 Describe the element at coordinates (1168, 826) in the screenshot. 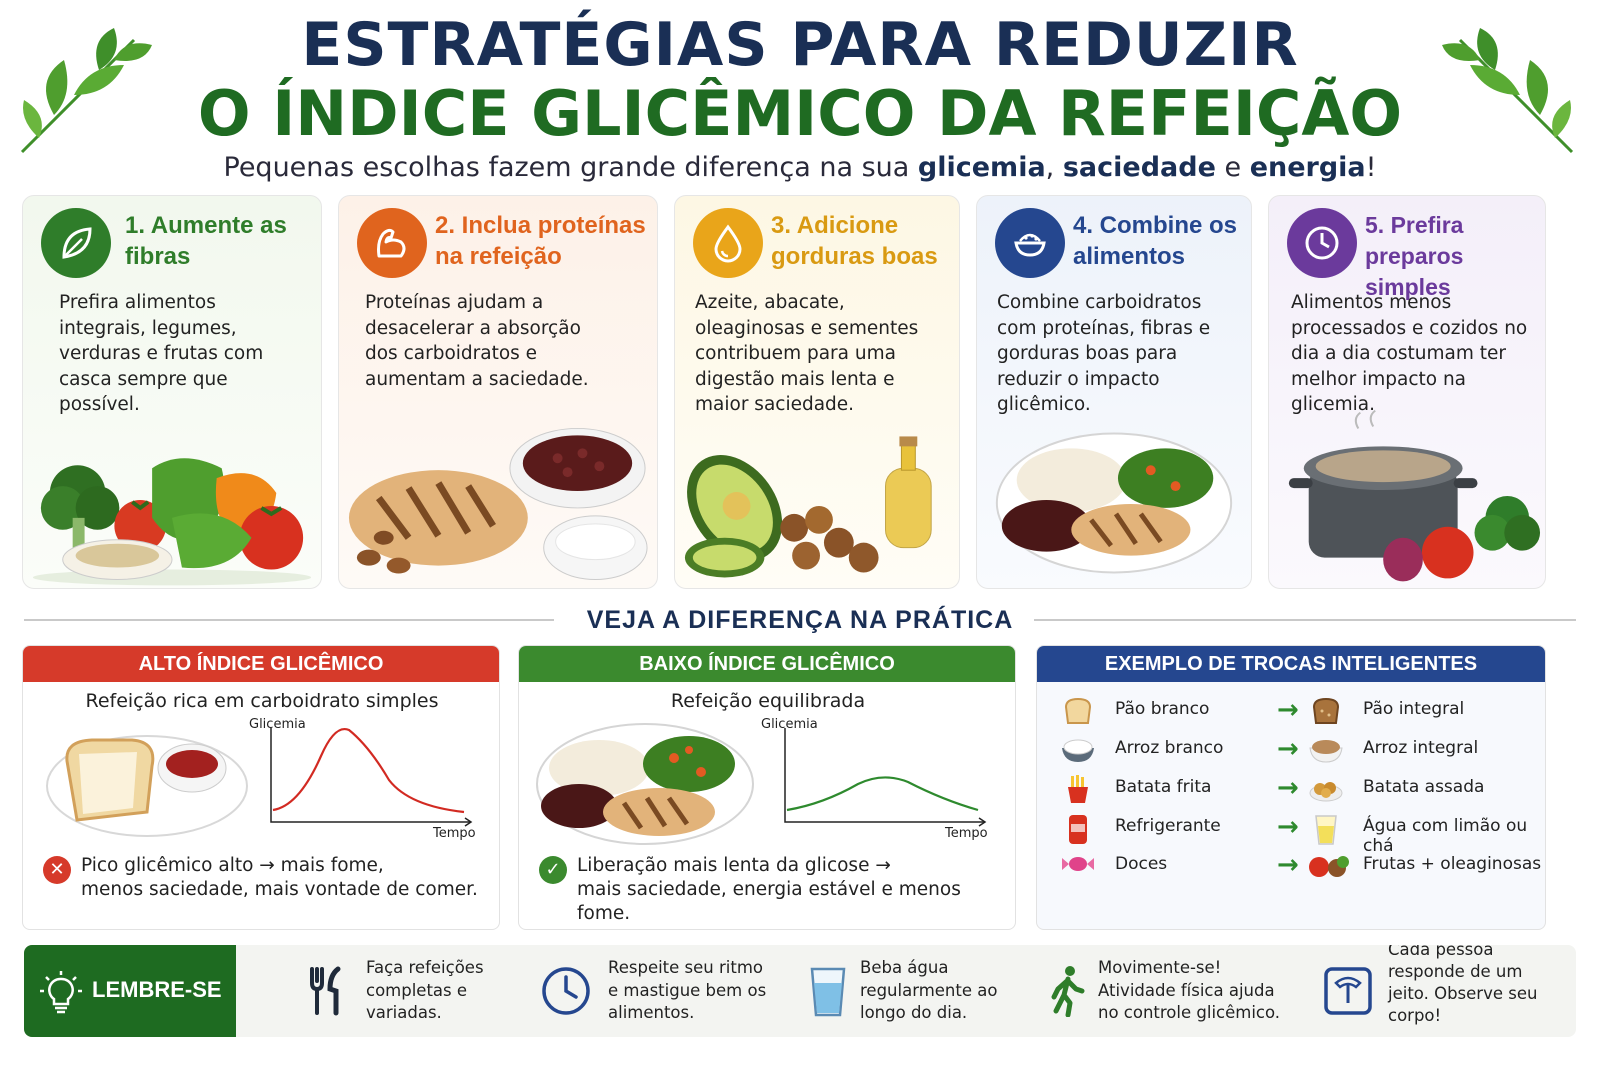

I see `swap-from: Refrigerante` at that location.